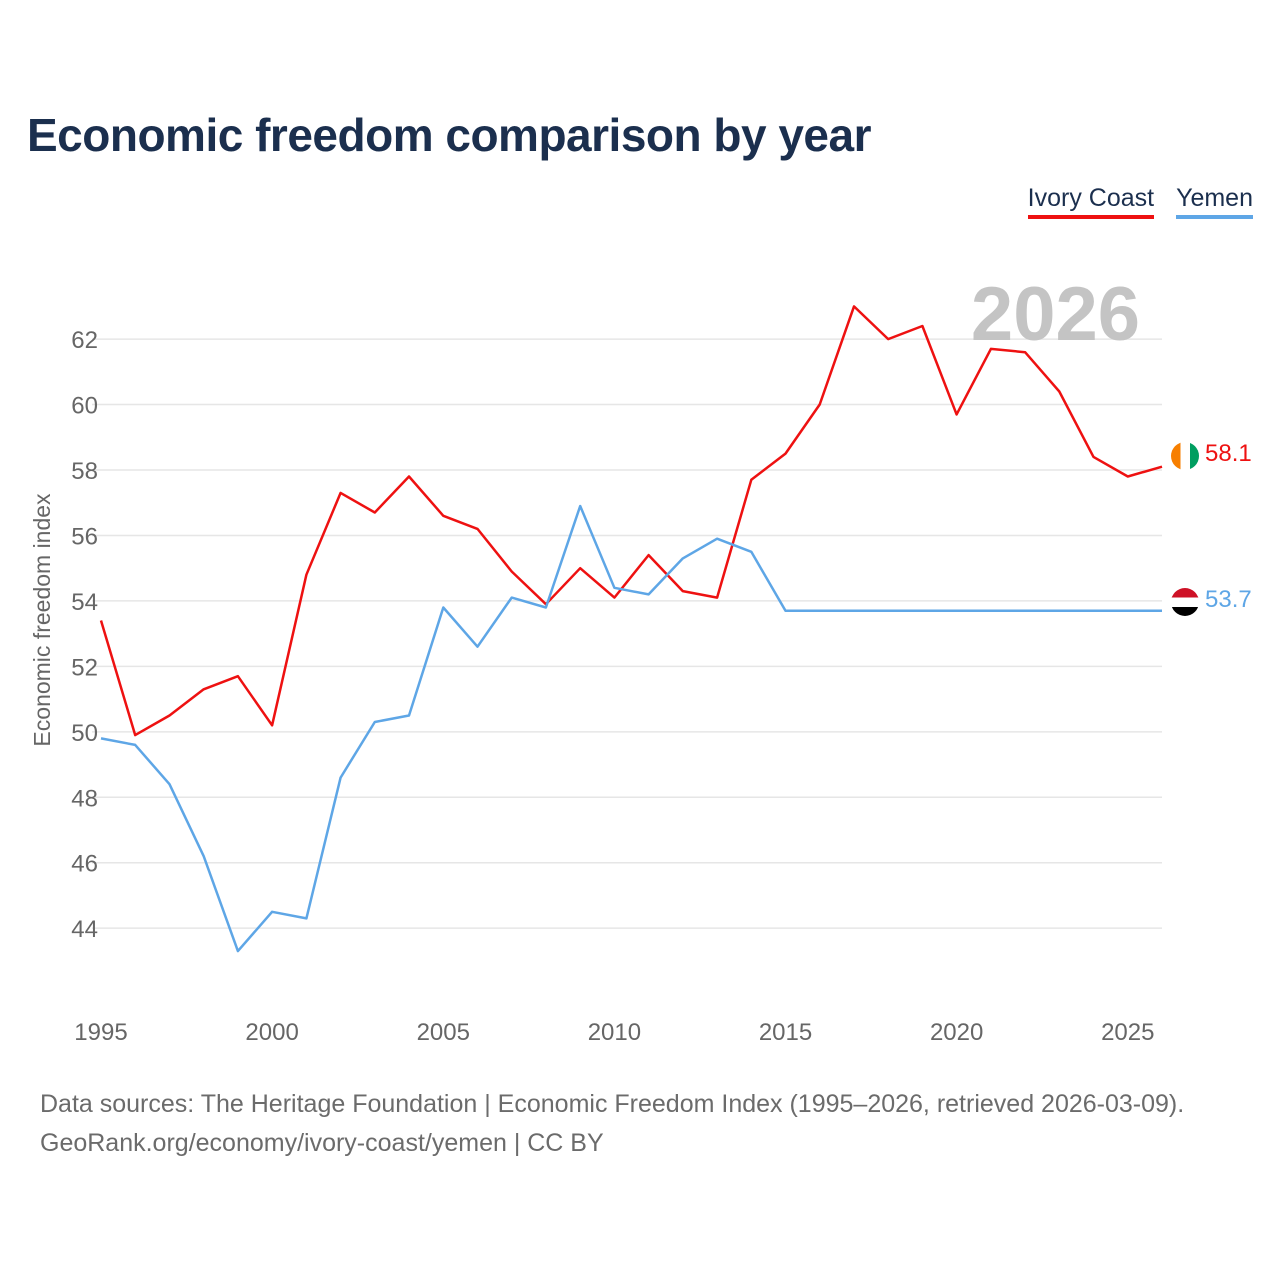 This screenshot has height=1280, width=1280. I want to click on y-tick-label: 62, so click(84, 340).